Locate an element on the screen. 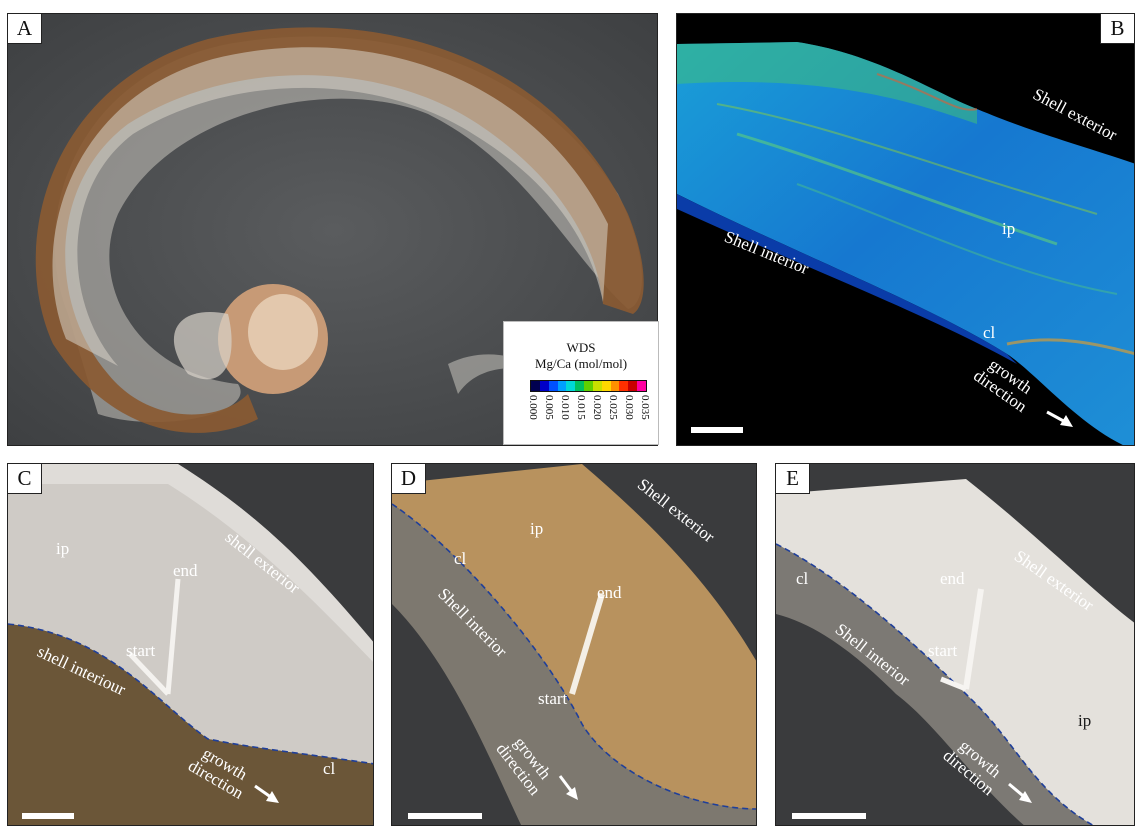 This screenshot has height=826, width=1135. panel-d-letter: D is located at coordinates (409, 479).